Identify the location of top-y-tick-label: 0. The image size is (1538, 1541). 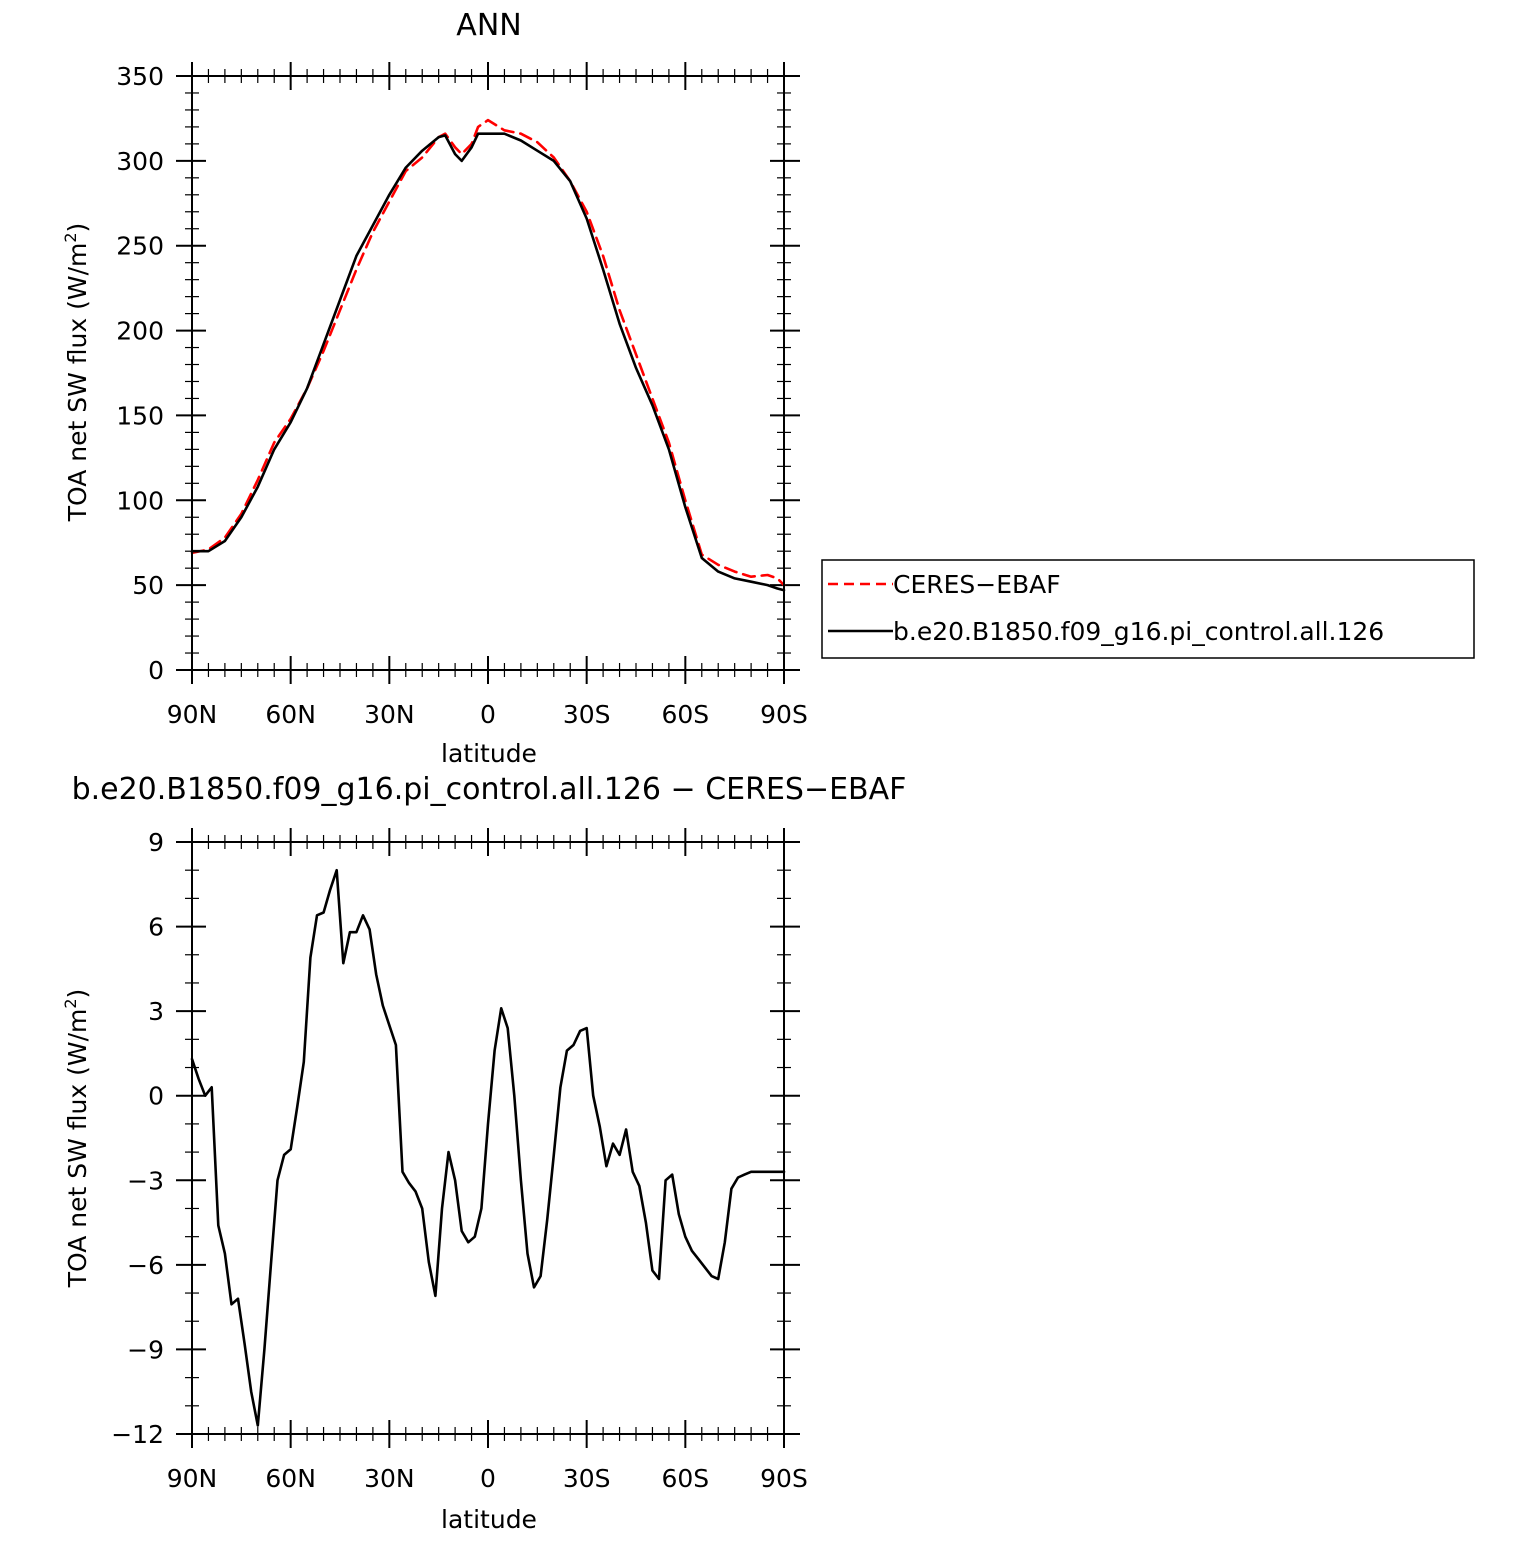
(156, 670).